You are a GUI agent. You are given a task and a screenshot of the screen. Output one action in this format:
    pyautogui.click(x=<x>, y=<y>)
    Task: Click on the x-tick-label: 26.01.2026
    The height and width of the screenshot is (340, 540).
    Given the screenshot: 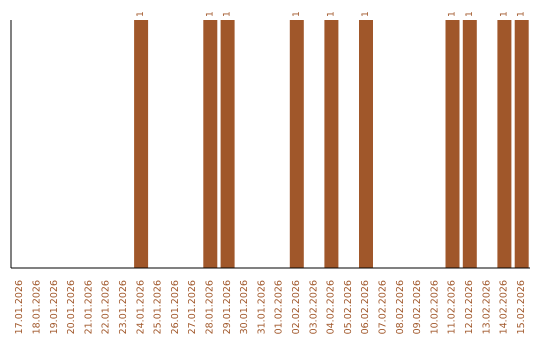 What is the action you would take?
    pyautogui.click(x=175, y=307)
    